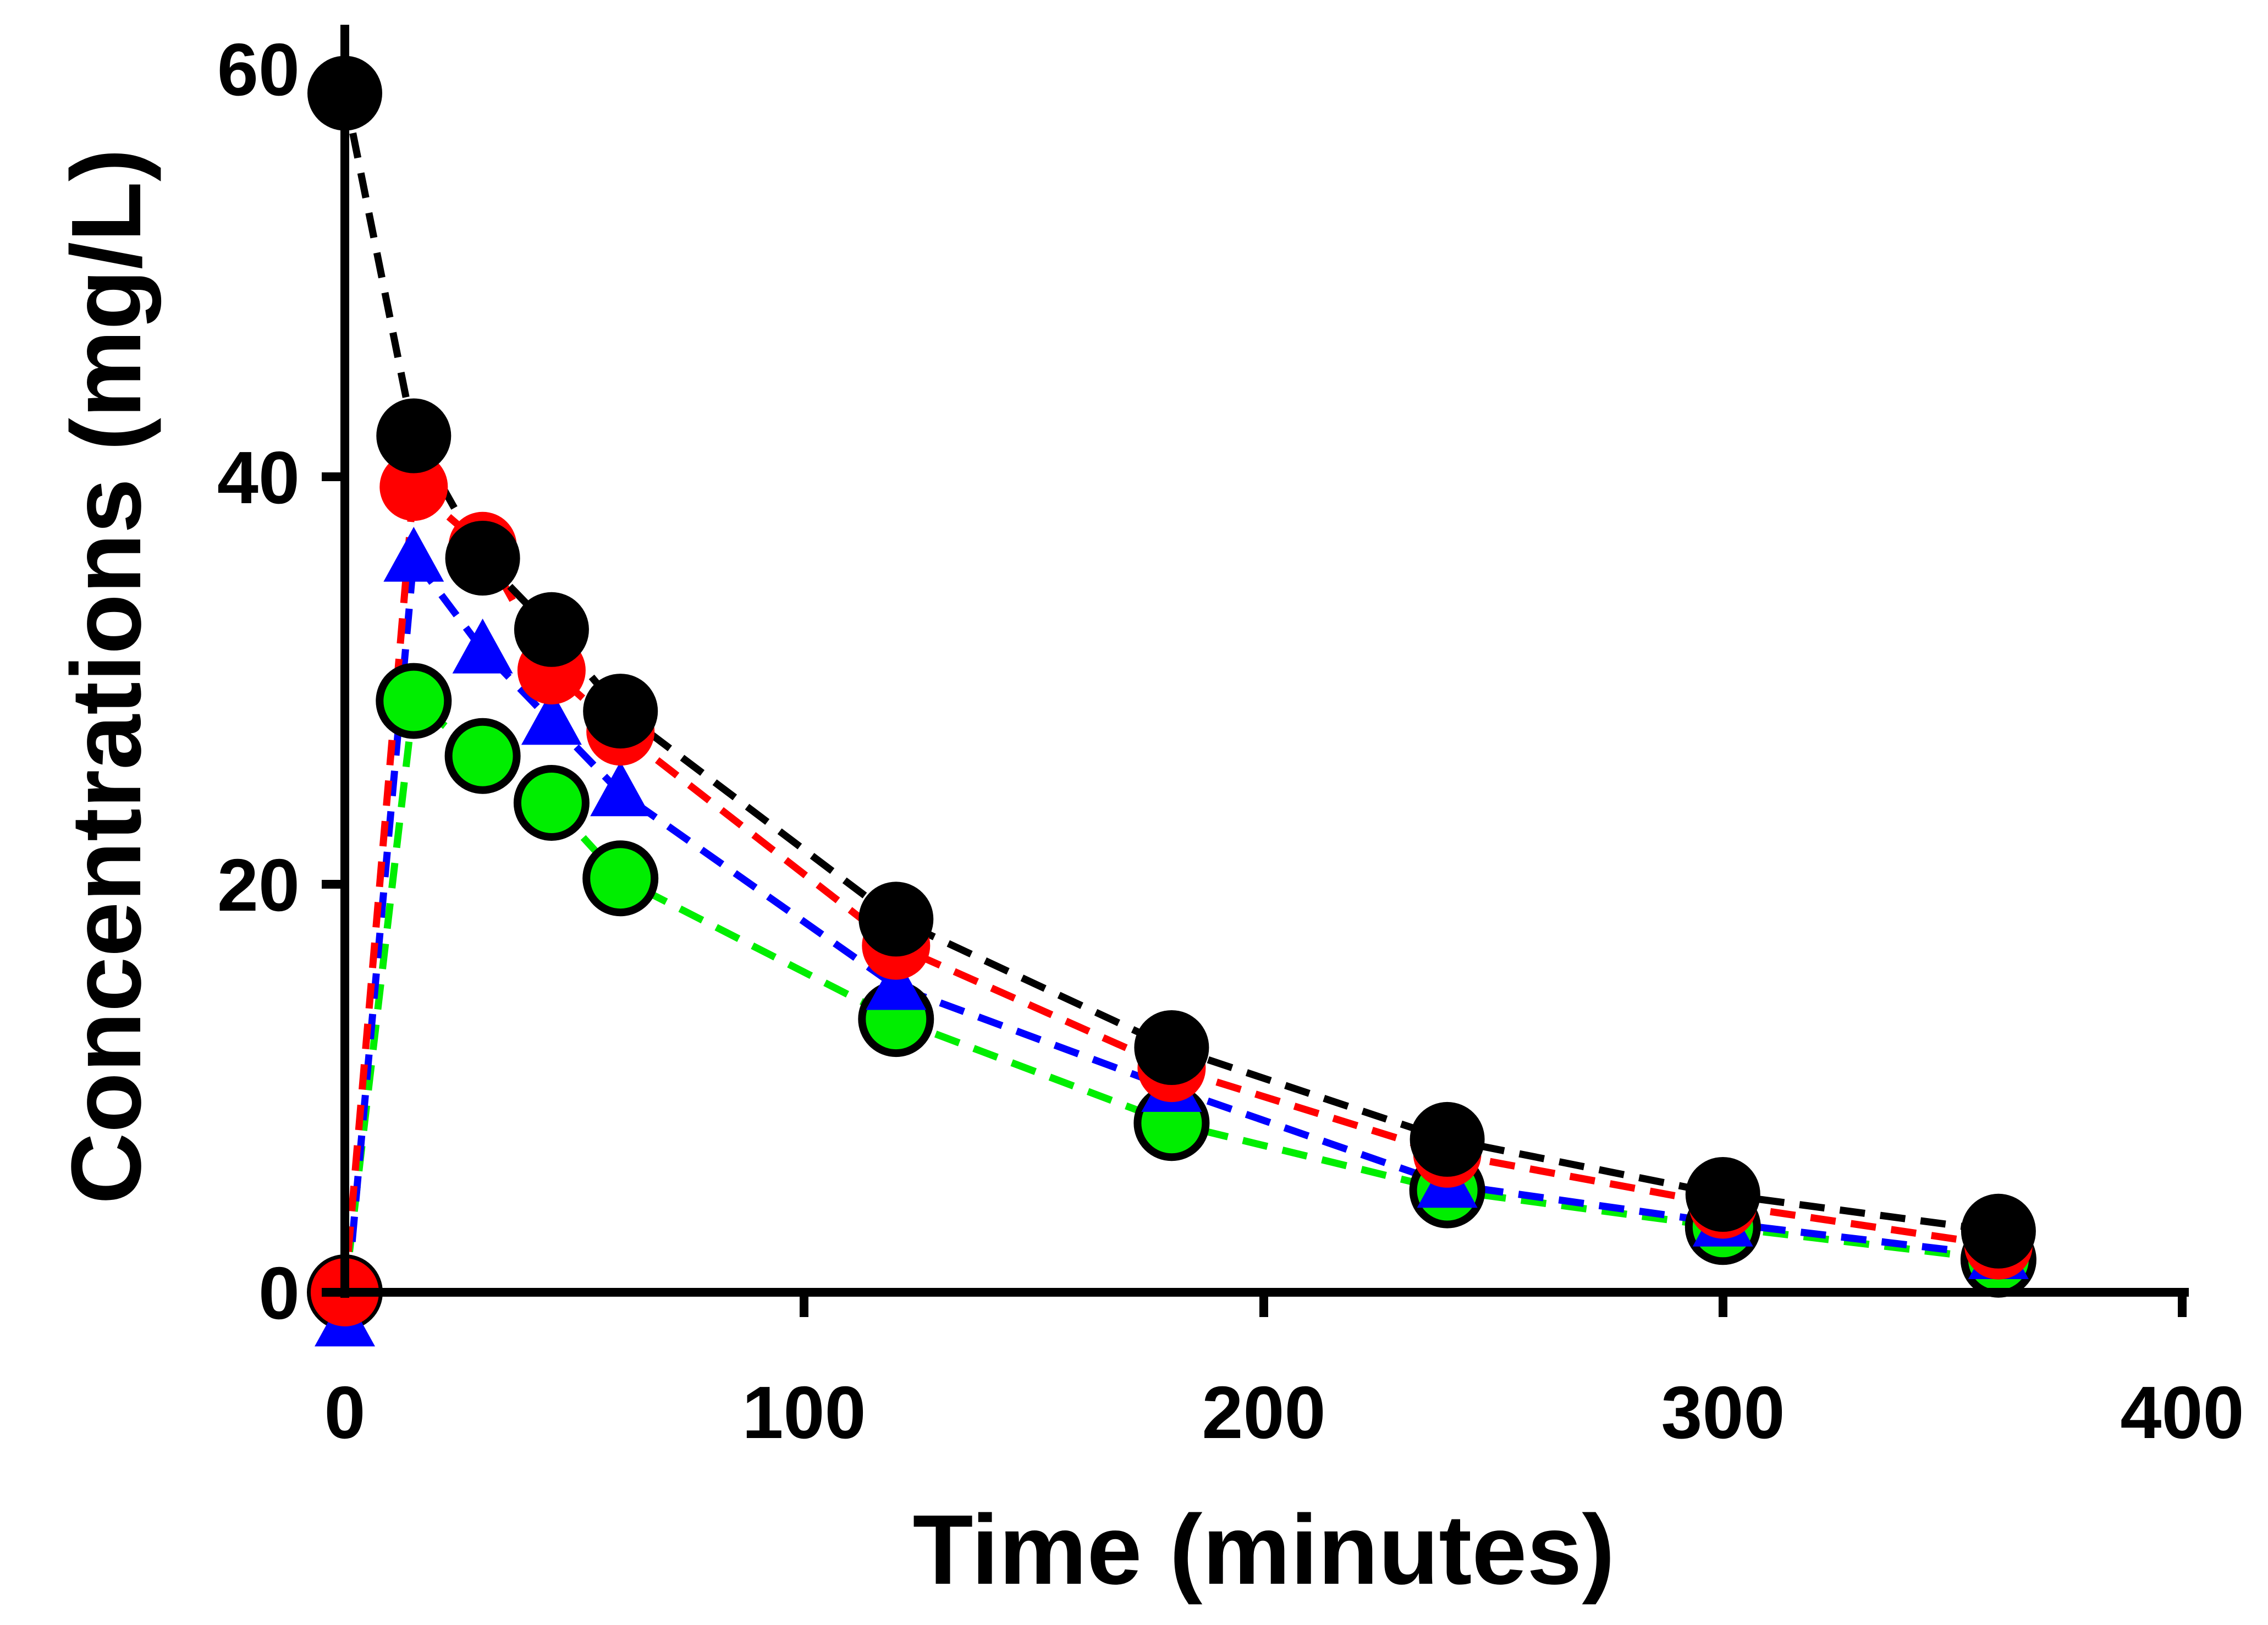 Image resolution: width=2268 pixels, height=1625 pixels. I want to click on y-tick-label: 40, so click(258, 477).